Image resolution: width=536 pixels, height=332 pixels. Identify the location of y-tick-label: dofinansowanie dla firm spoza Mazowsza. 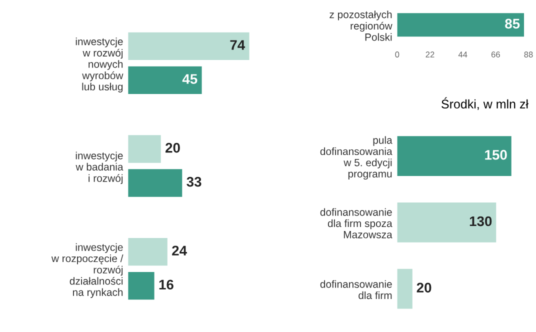
(356, 223).